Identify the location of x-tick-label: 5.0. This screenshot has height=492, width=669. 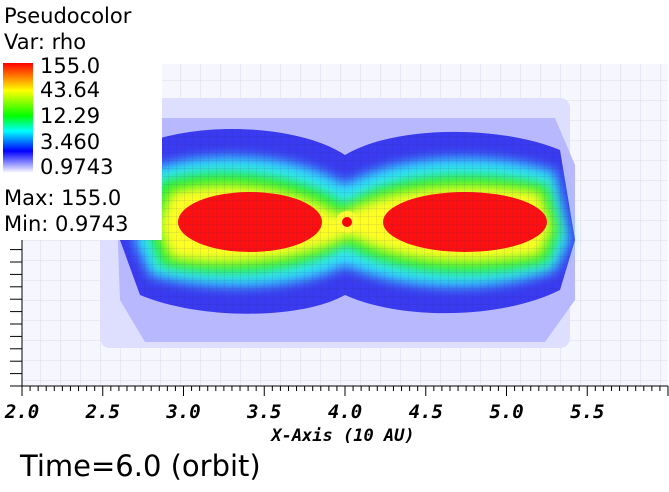
(506, 412).